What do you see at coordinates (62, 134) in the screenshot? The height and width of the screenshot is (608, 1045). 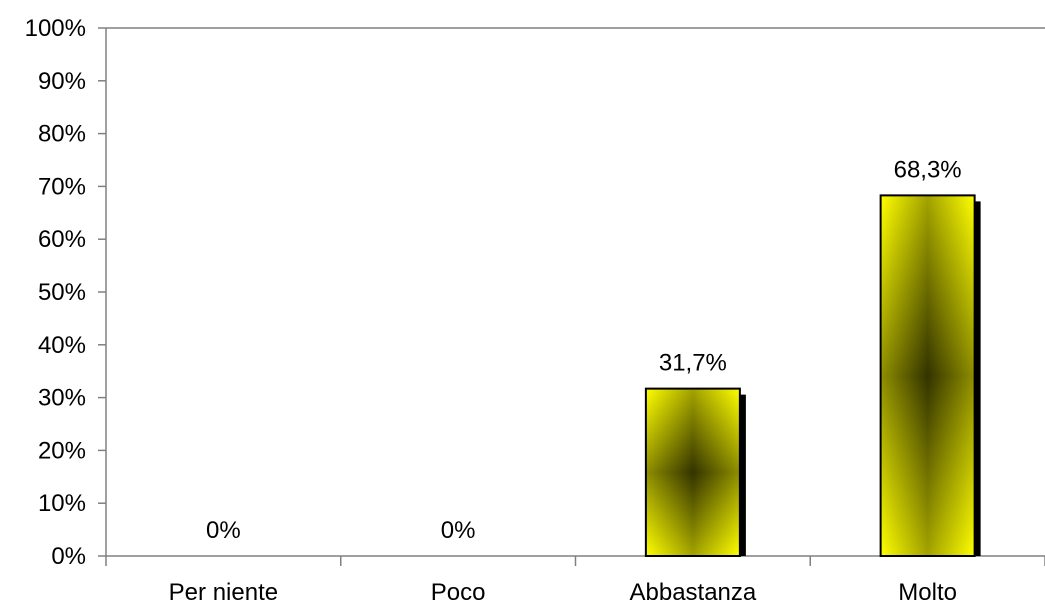 I see `y-tick-label: 80%` at bounding box center [62, 134].